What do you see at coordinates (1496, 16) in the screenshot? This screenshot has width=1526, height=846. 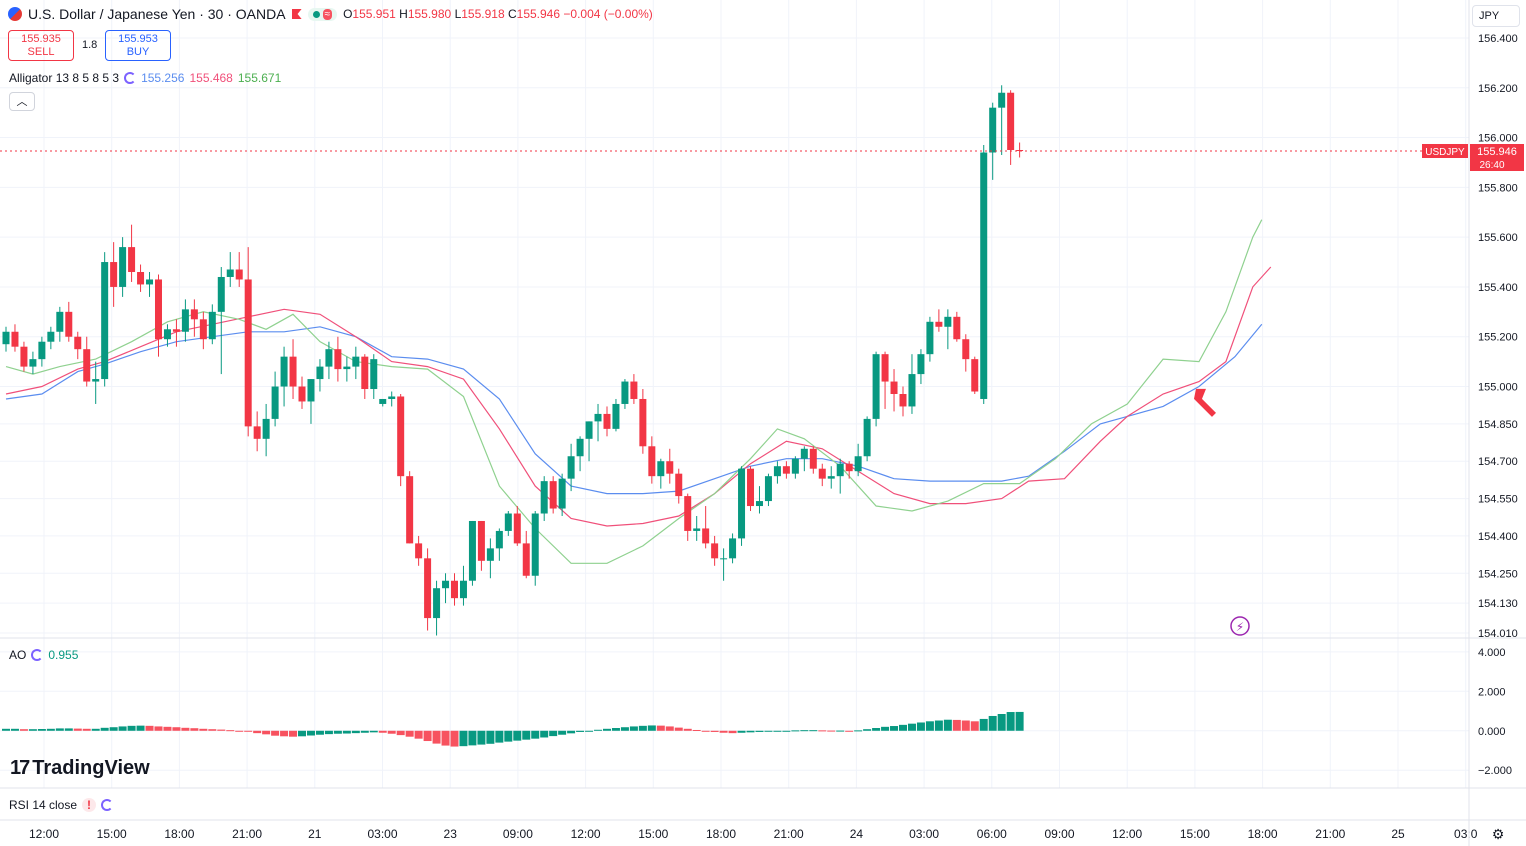 I see `currency-selector: JPY` at bounding box center [1496, 16].